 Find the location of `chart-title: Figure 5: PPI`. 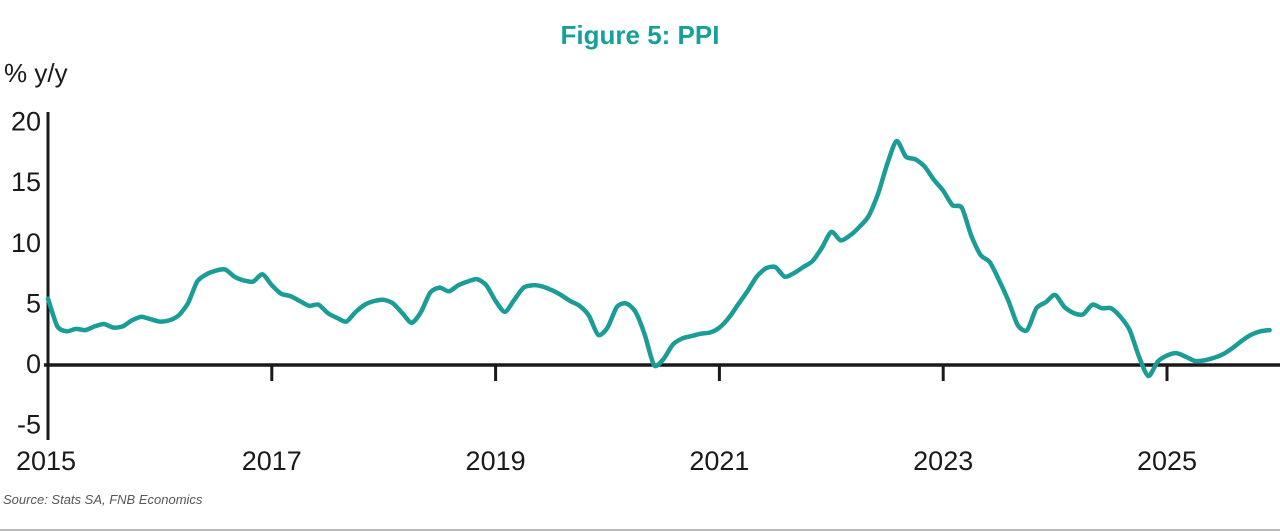

chart-title: Figure 5: PPI is located at coordinates (640, 35).